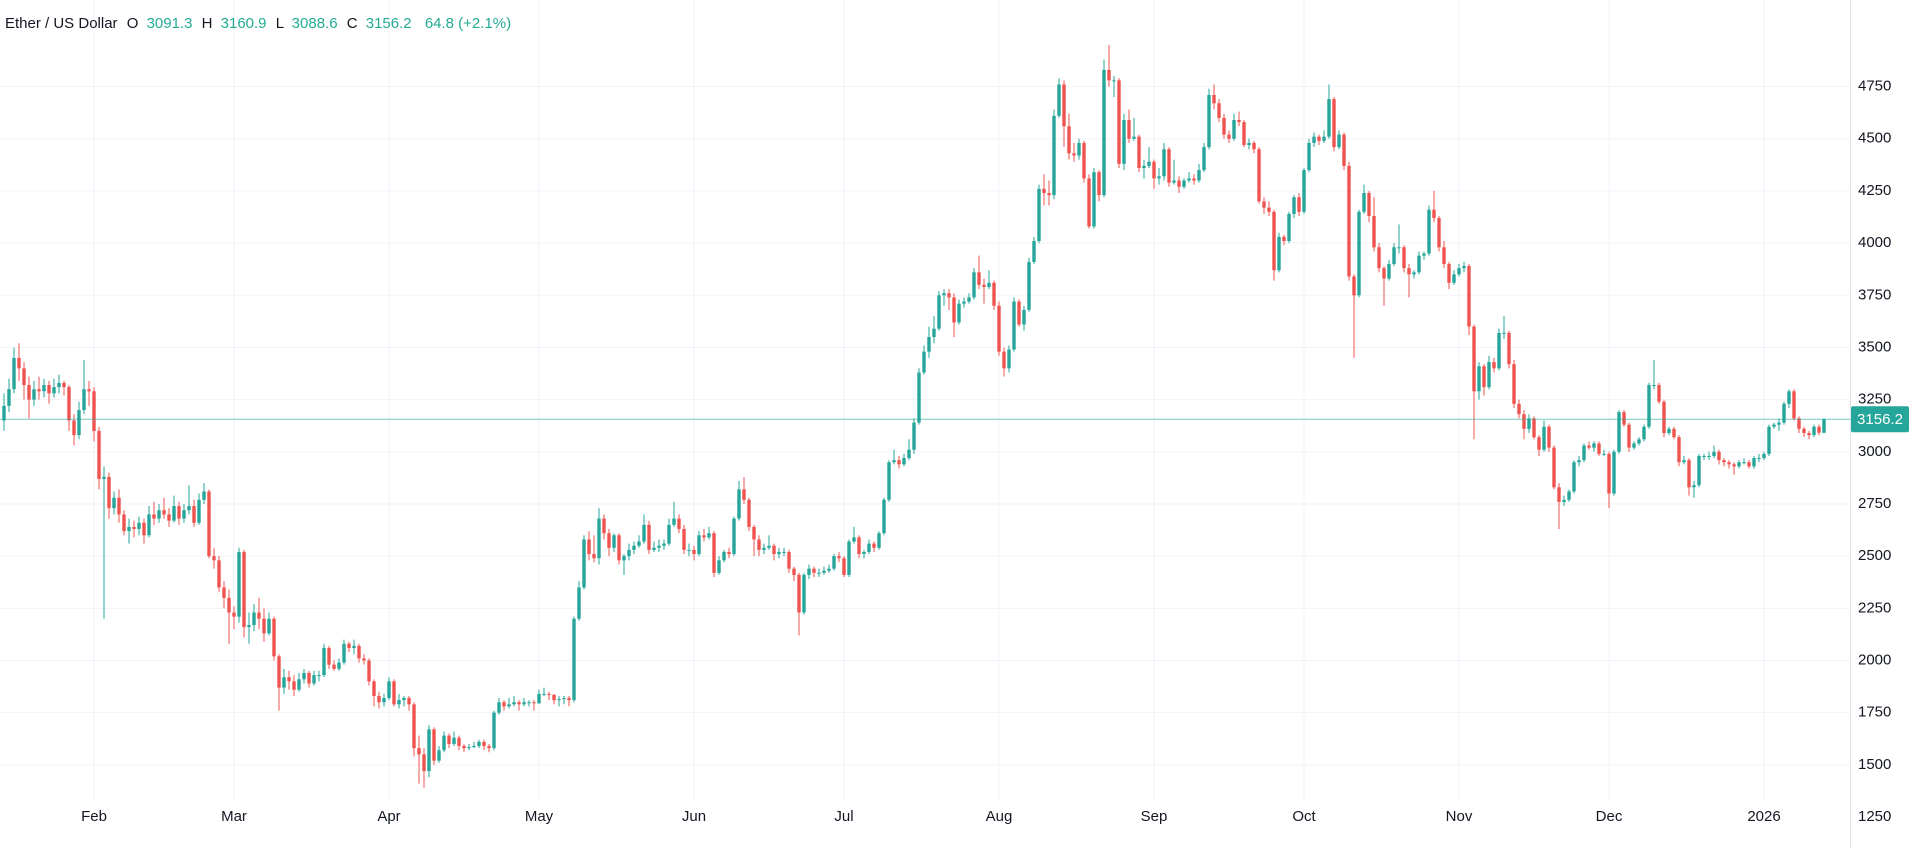  I want to click on y-tick-label: 1750, so click(1874, 712).